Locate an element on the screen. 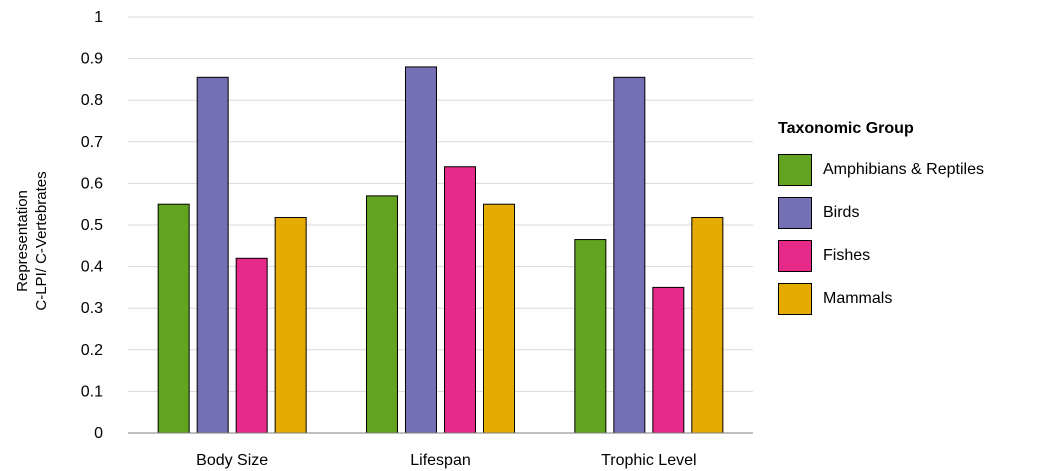 The height and width of the screenshot is (471, 1043). y-tick-label: 0.5 is located at coordinates (92, 225).